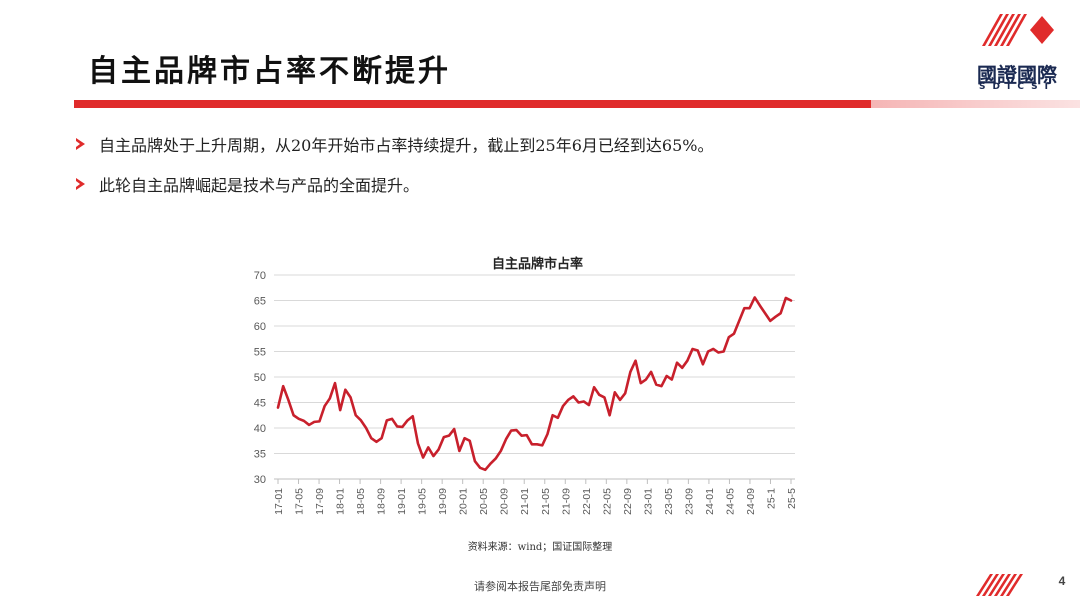 The height and width of the screenshot is (608, 1080). Describe the element at coordinates (730, 501) in the screenshot. I see `x-tick-label: 24-05` at that location.